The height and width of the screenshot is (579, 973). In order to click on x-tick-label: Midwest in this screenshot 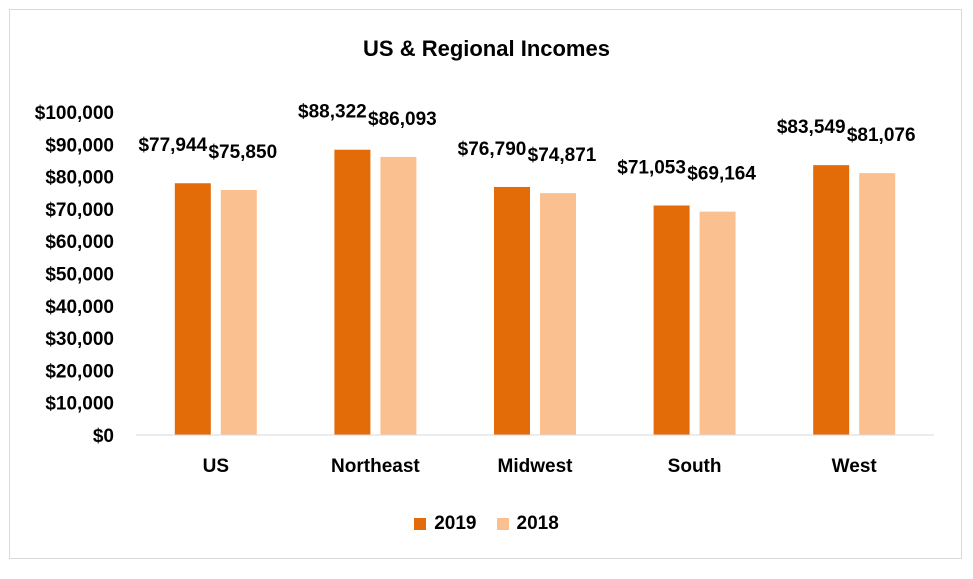, I will do `click(536, 466)`.